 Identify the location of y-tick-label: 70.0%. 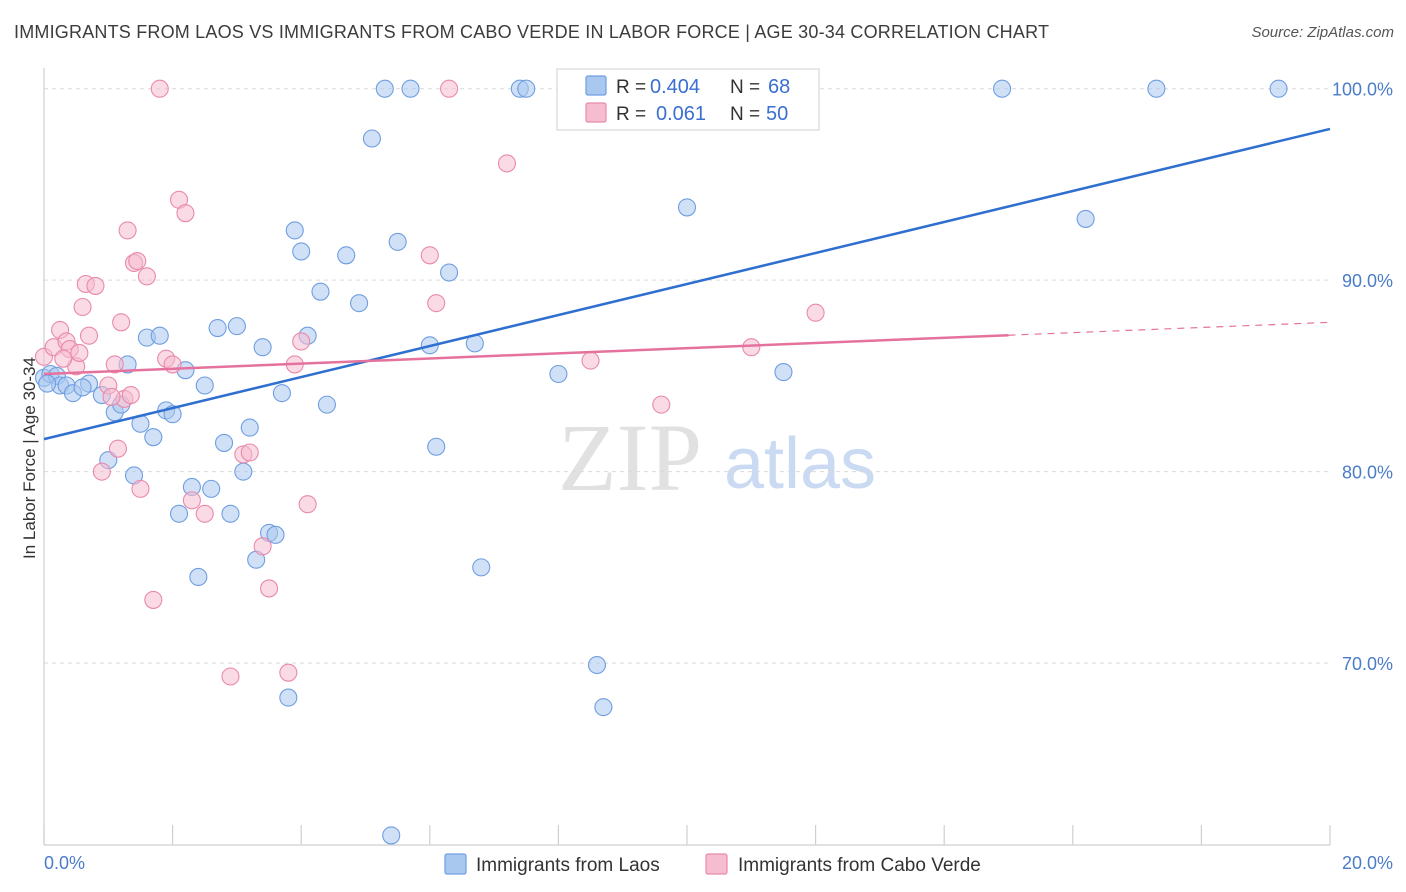
(1367, 664).